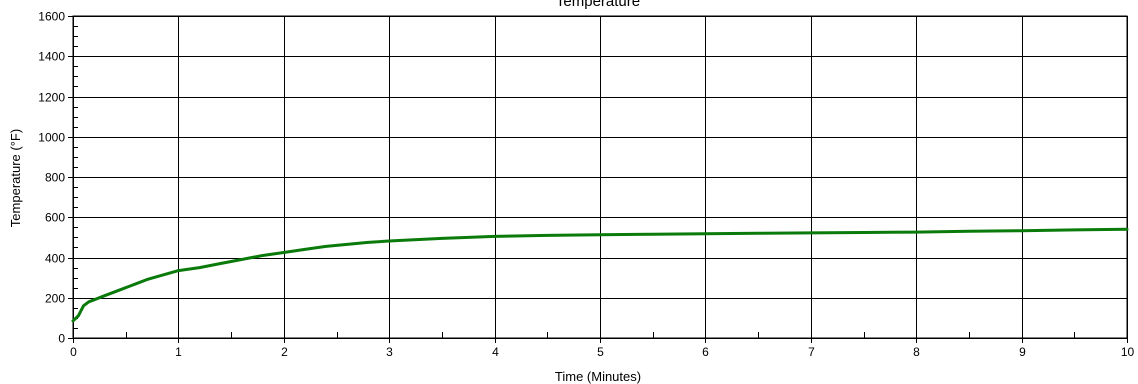 The height and width of the screenshot is (384, 1138). I want to click on y-tick-label: 200, so click(55, 299).